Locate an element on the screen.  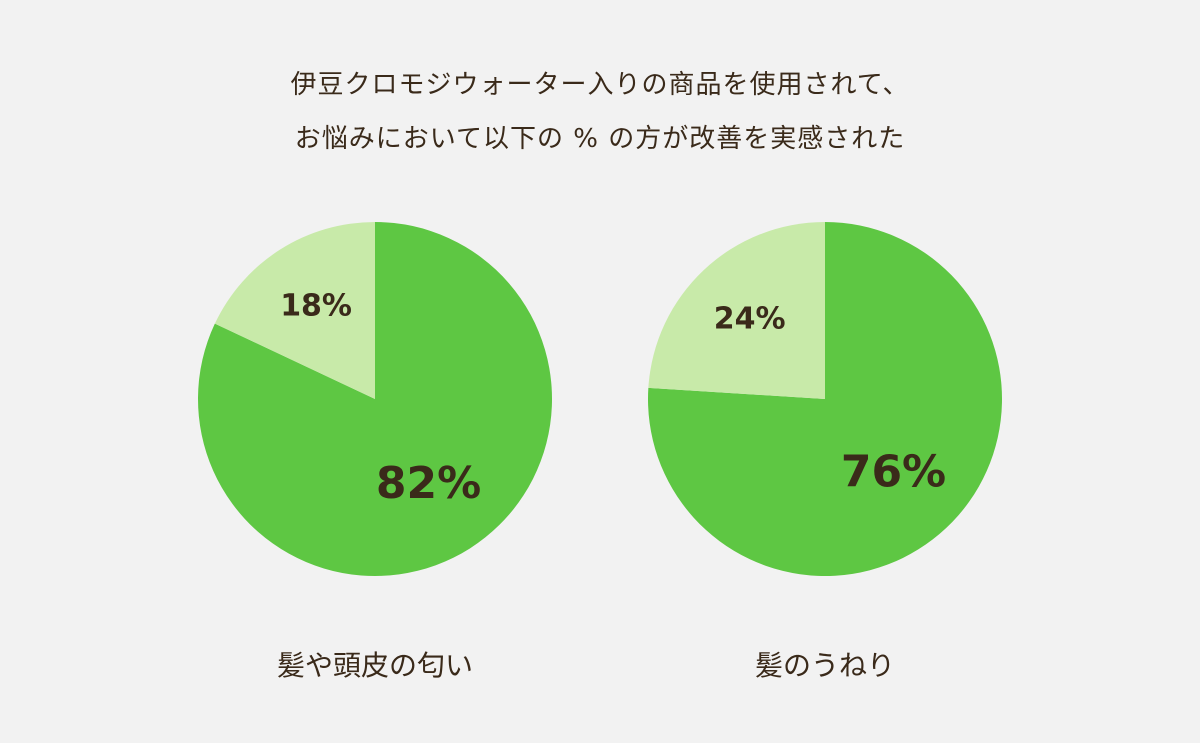
pie-category-label-hair-frizz: 髪のうねり is located at coordinates (824, 665).